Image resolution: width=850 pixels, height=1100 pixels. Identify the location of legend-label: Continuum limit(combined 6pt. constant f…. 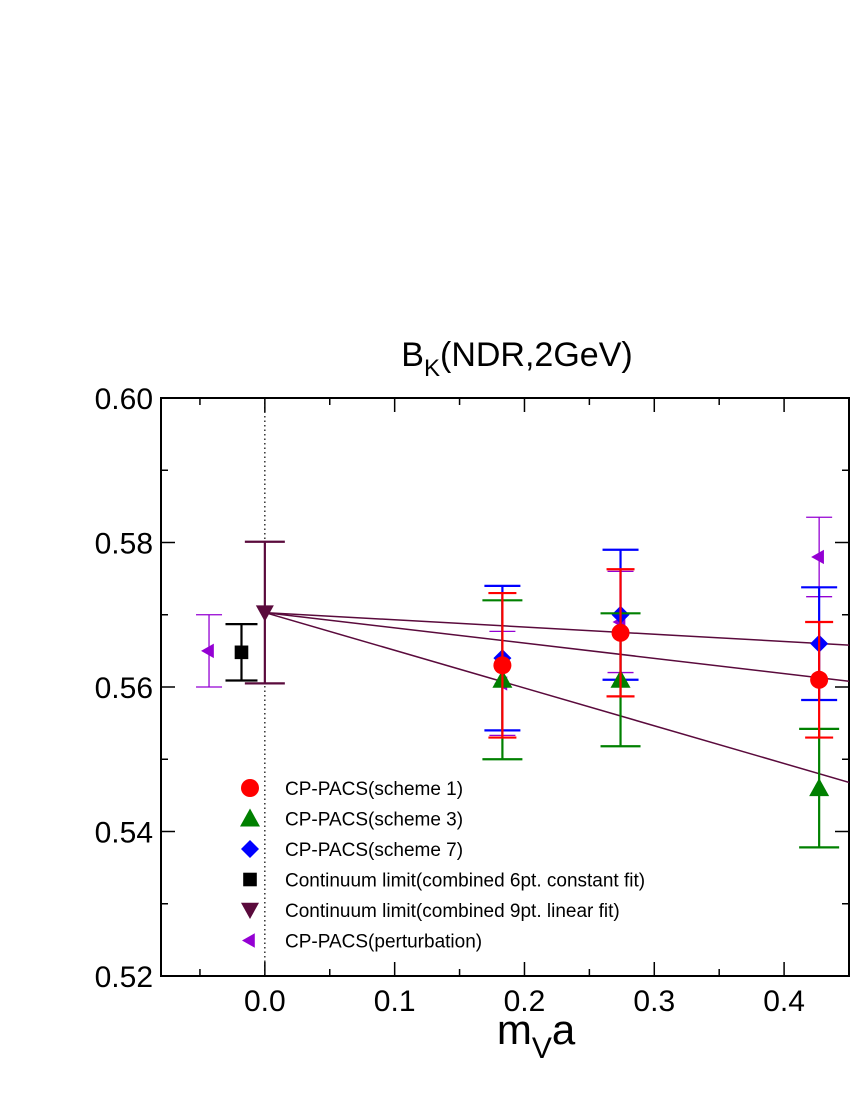
(465, 881).